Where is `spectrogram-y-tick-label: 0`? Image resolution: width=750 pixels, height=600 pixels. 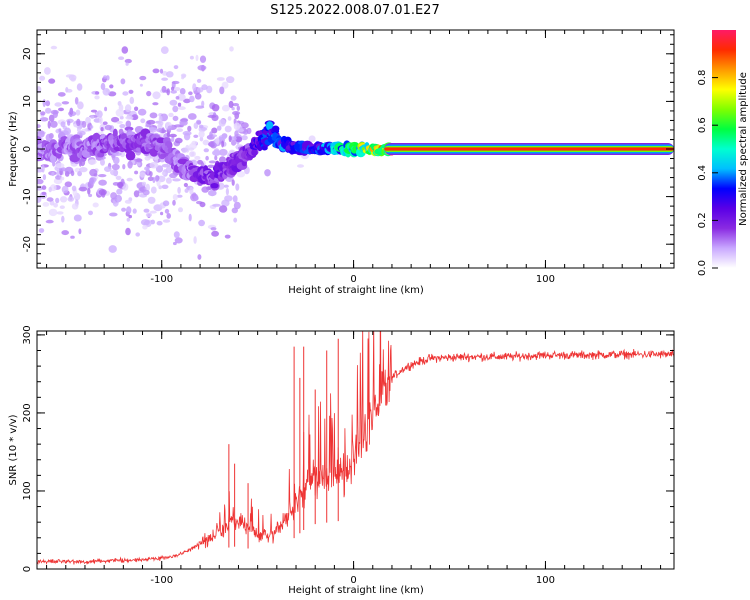 spectrogram-y-tick-label: 0 is located at coordinates (27, 149).